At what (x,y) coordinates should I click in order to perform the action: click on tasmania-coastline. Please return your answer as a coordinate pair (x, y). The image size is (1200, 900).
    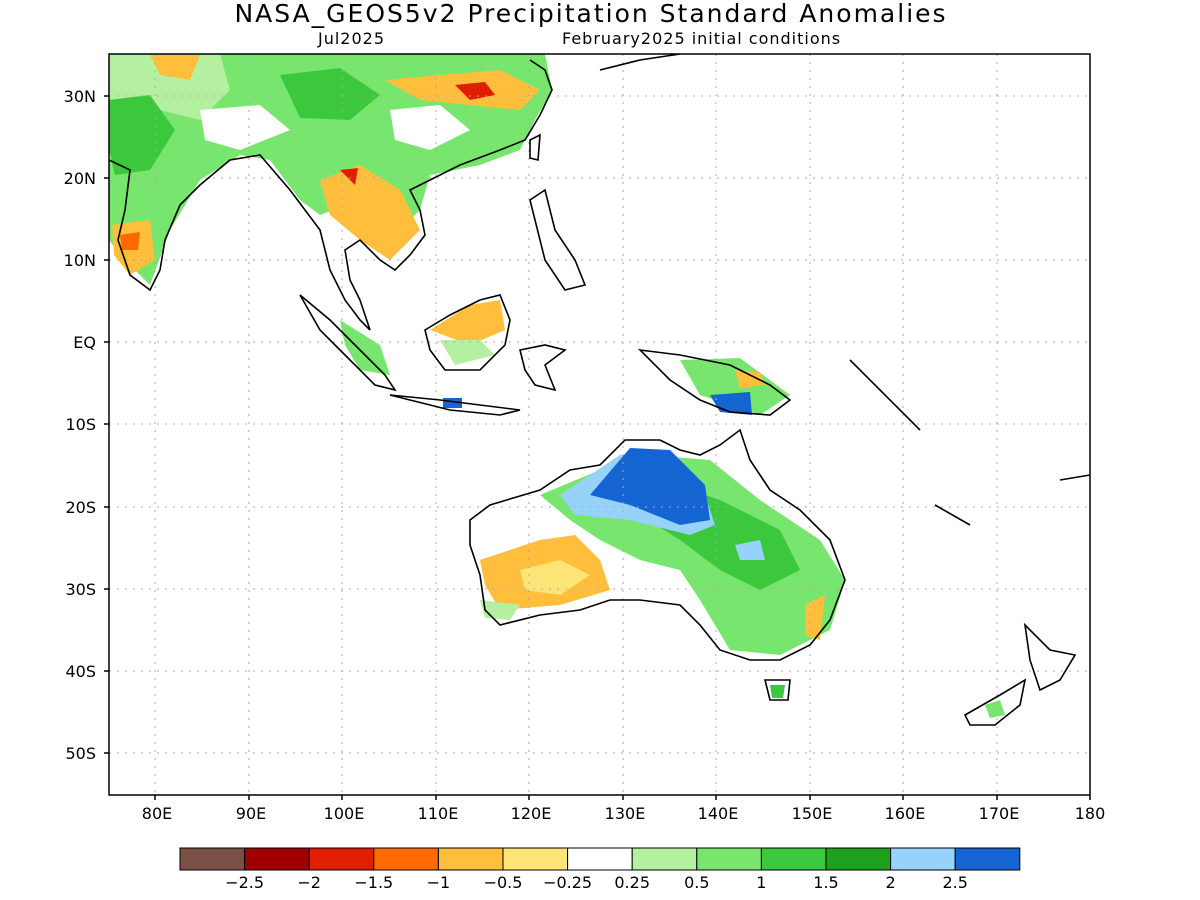
    Looking at the image, I should click on (777, 690).